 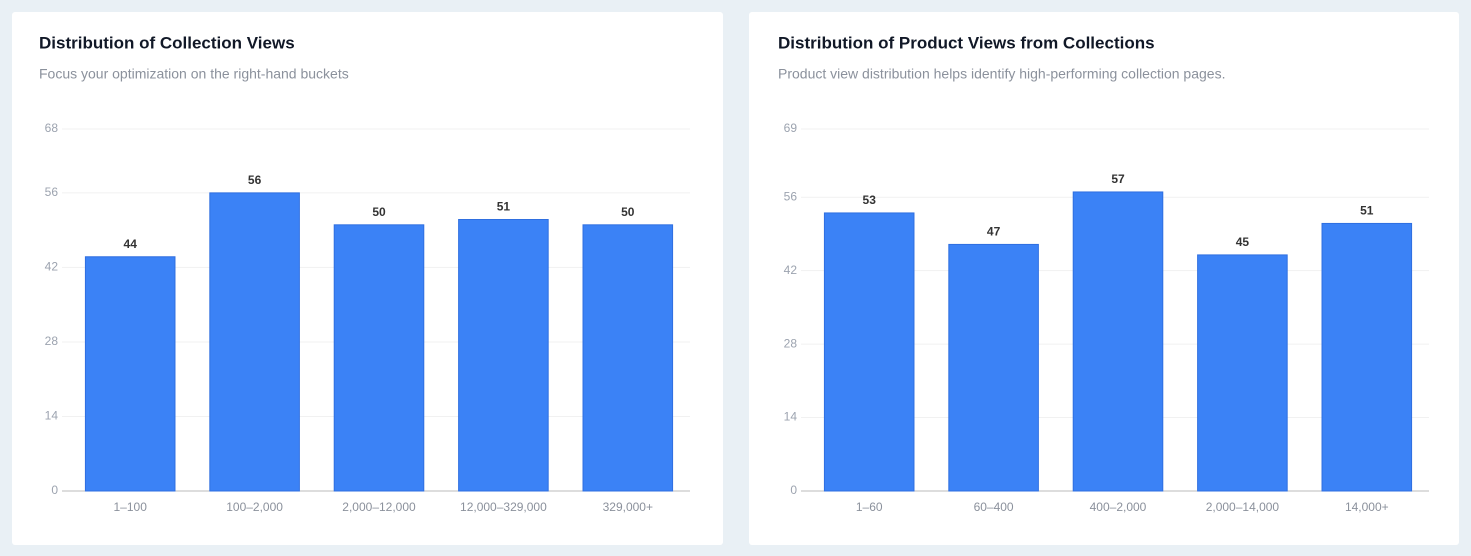 What do you see at coordinates (791, 128) in the screenshot?
I see `y-tick-label: 69` at bounding box center [791, 128].